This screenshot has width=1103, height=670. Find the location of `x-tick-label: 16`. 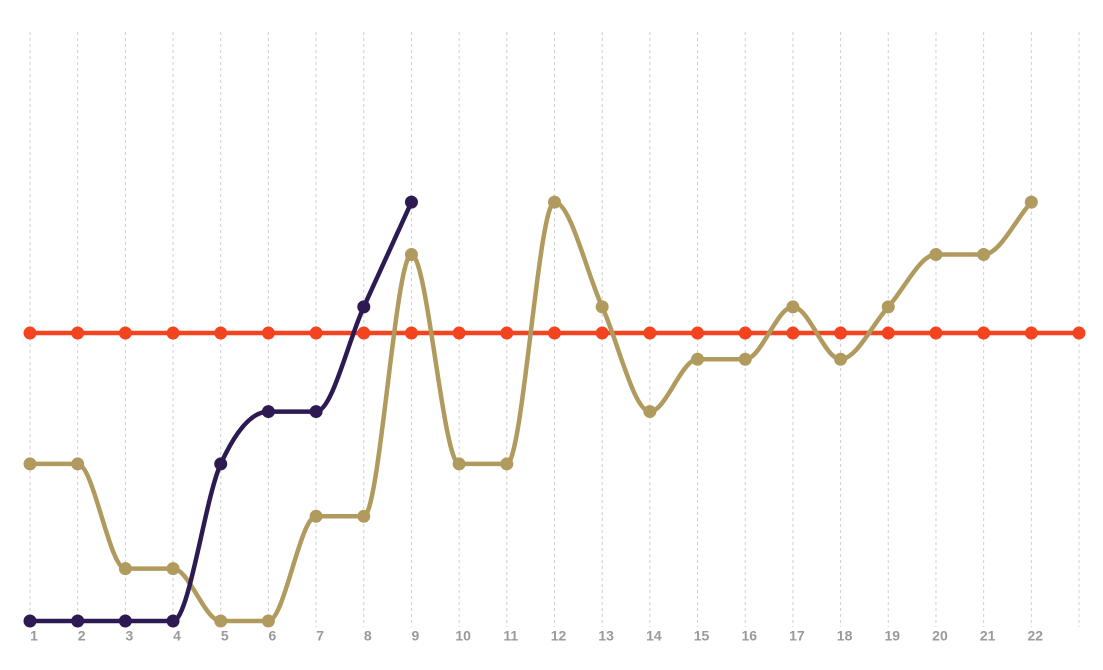

x-tick-label: 16 is located at coordinates (749, 636).